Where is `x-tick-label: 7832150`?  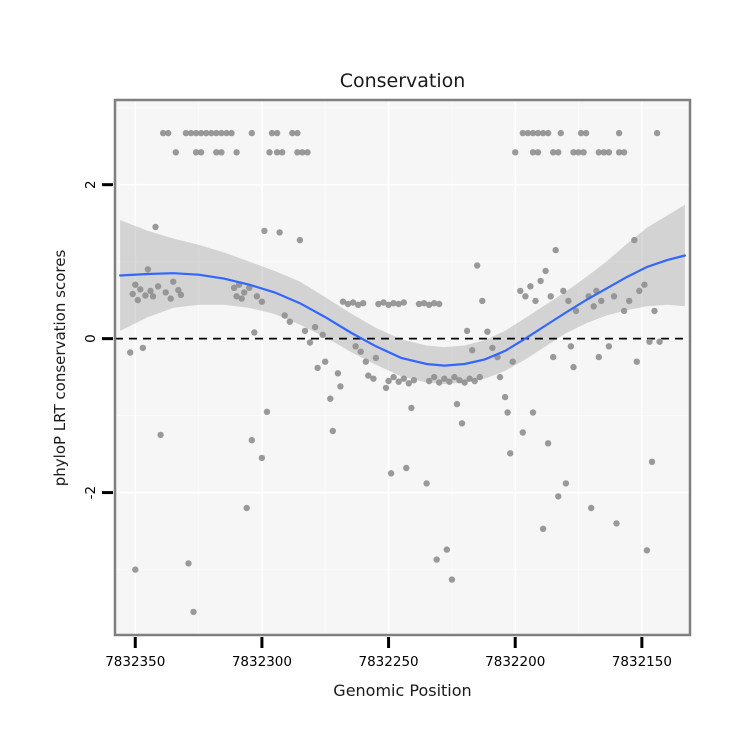 x-tick-label: 7832150 is located at coordinates (642, 662).